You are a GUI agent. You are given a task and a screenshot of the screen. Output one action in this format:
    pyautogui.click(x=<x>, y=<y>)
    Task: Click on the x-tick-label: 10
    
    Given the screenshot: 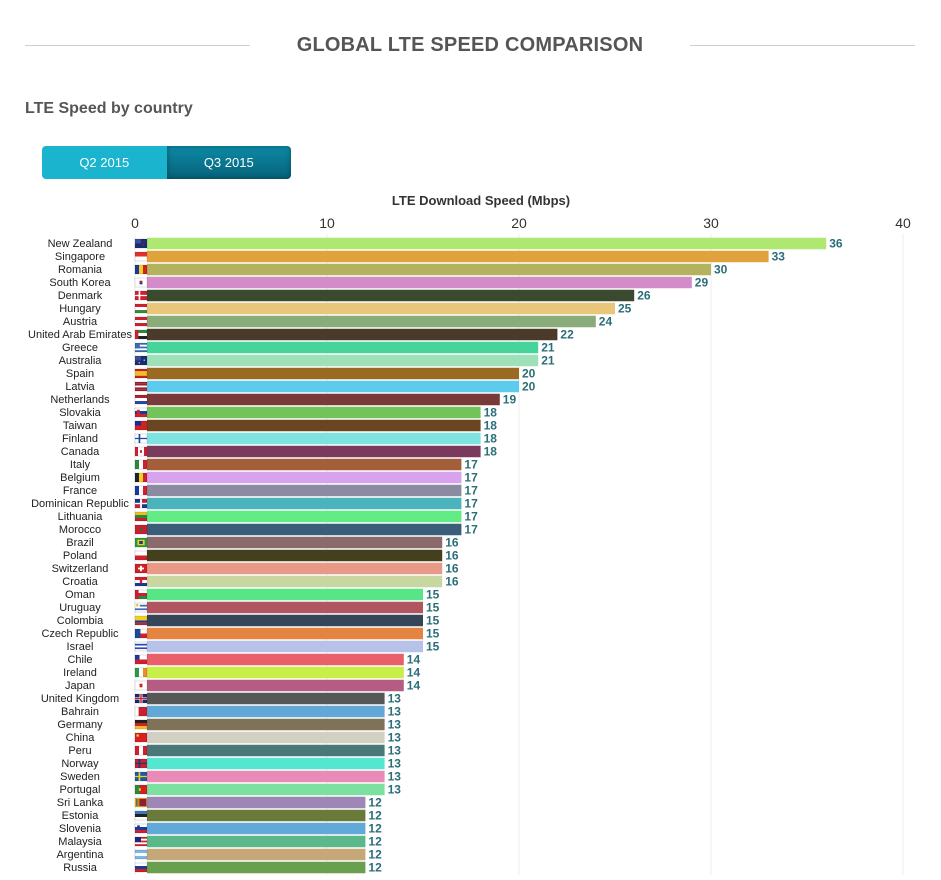 What is the action you would take?
    pyautogui.click(x=327, y=223)
    